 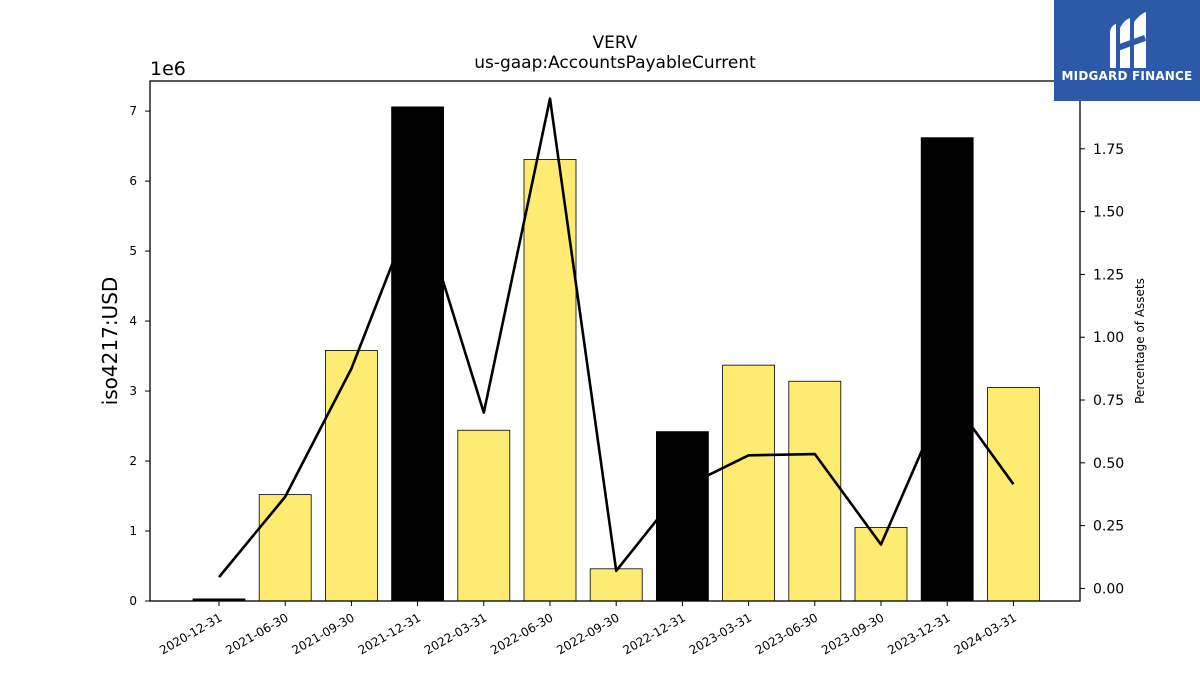 What do you see at coordinates (133, 181) in the screenshot?
I see `y-tick-label: 6` at bounding box center [133, 181].